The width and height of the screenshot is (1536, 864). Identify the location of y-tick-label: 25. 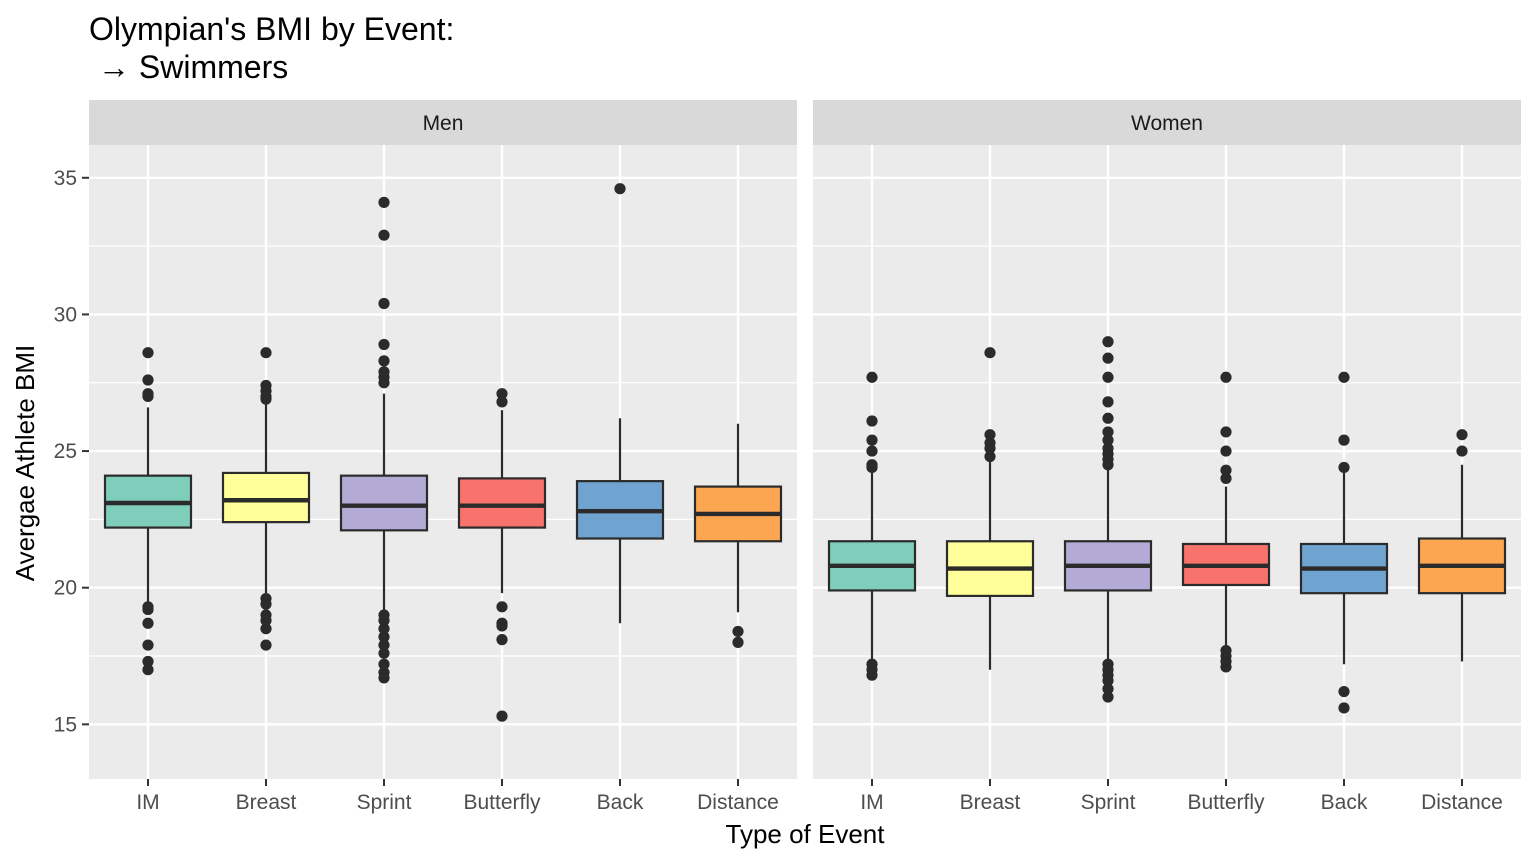
(65, 451).